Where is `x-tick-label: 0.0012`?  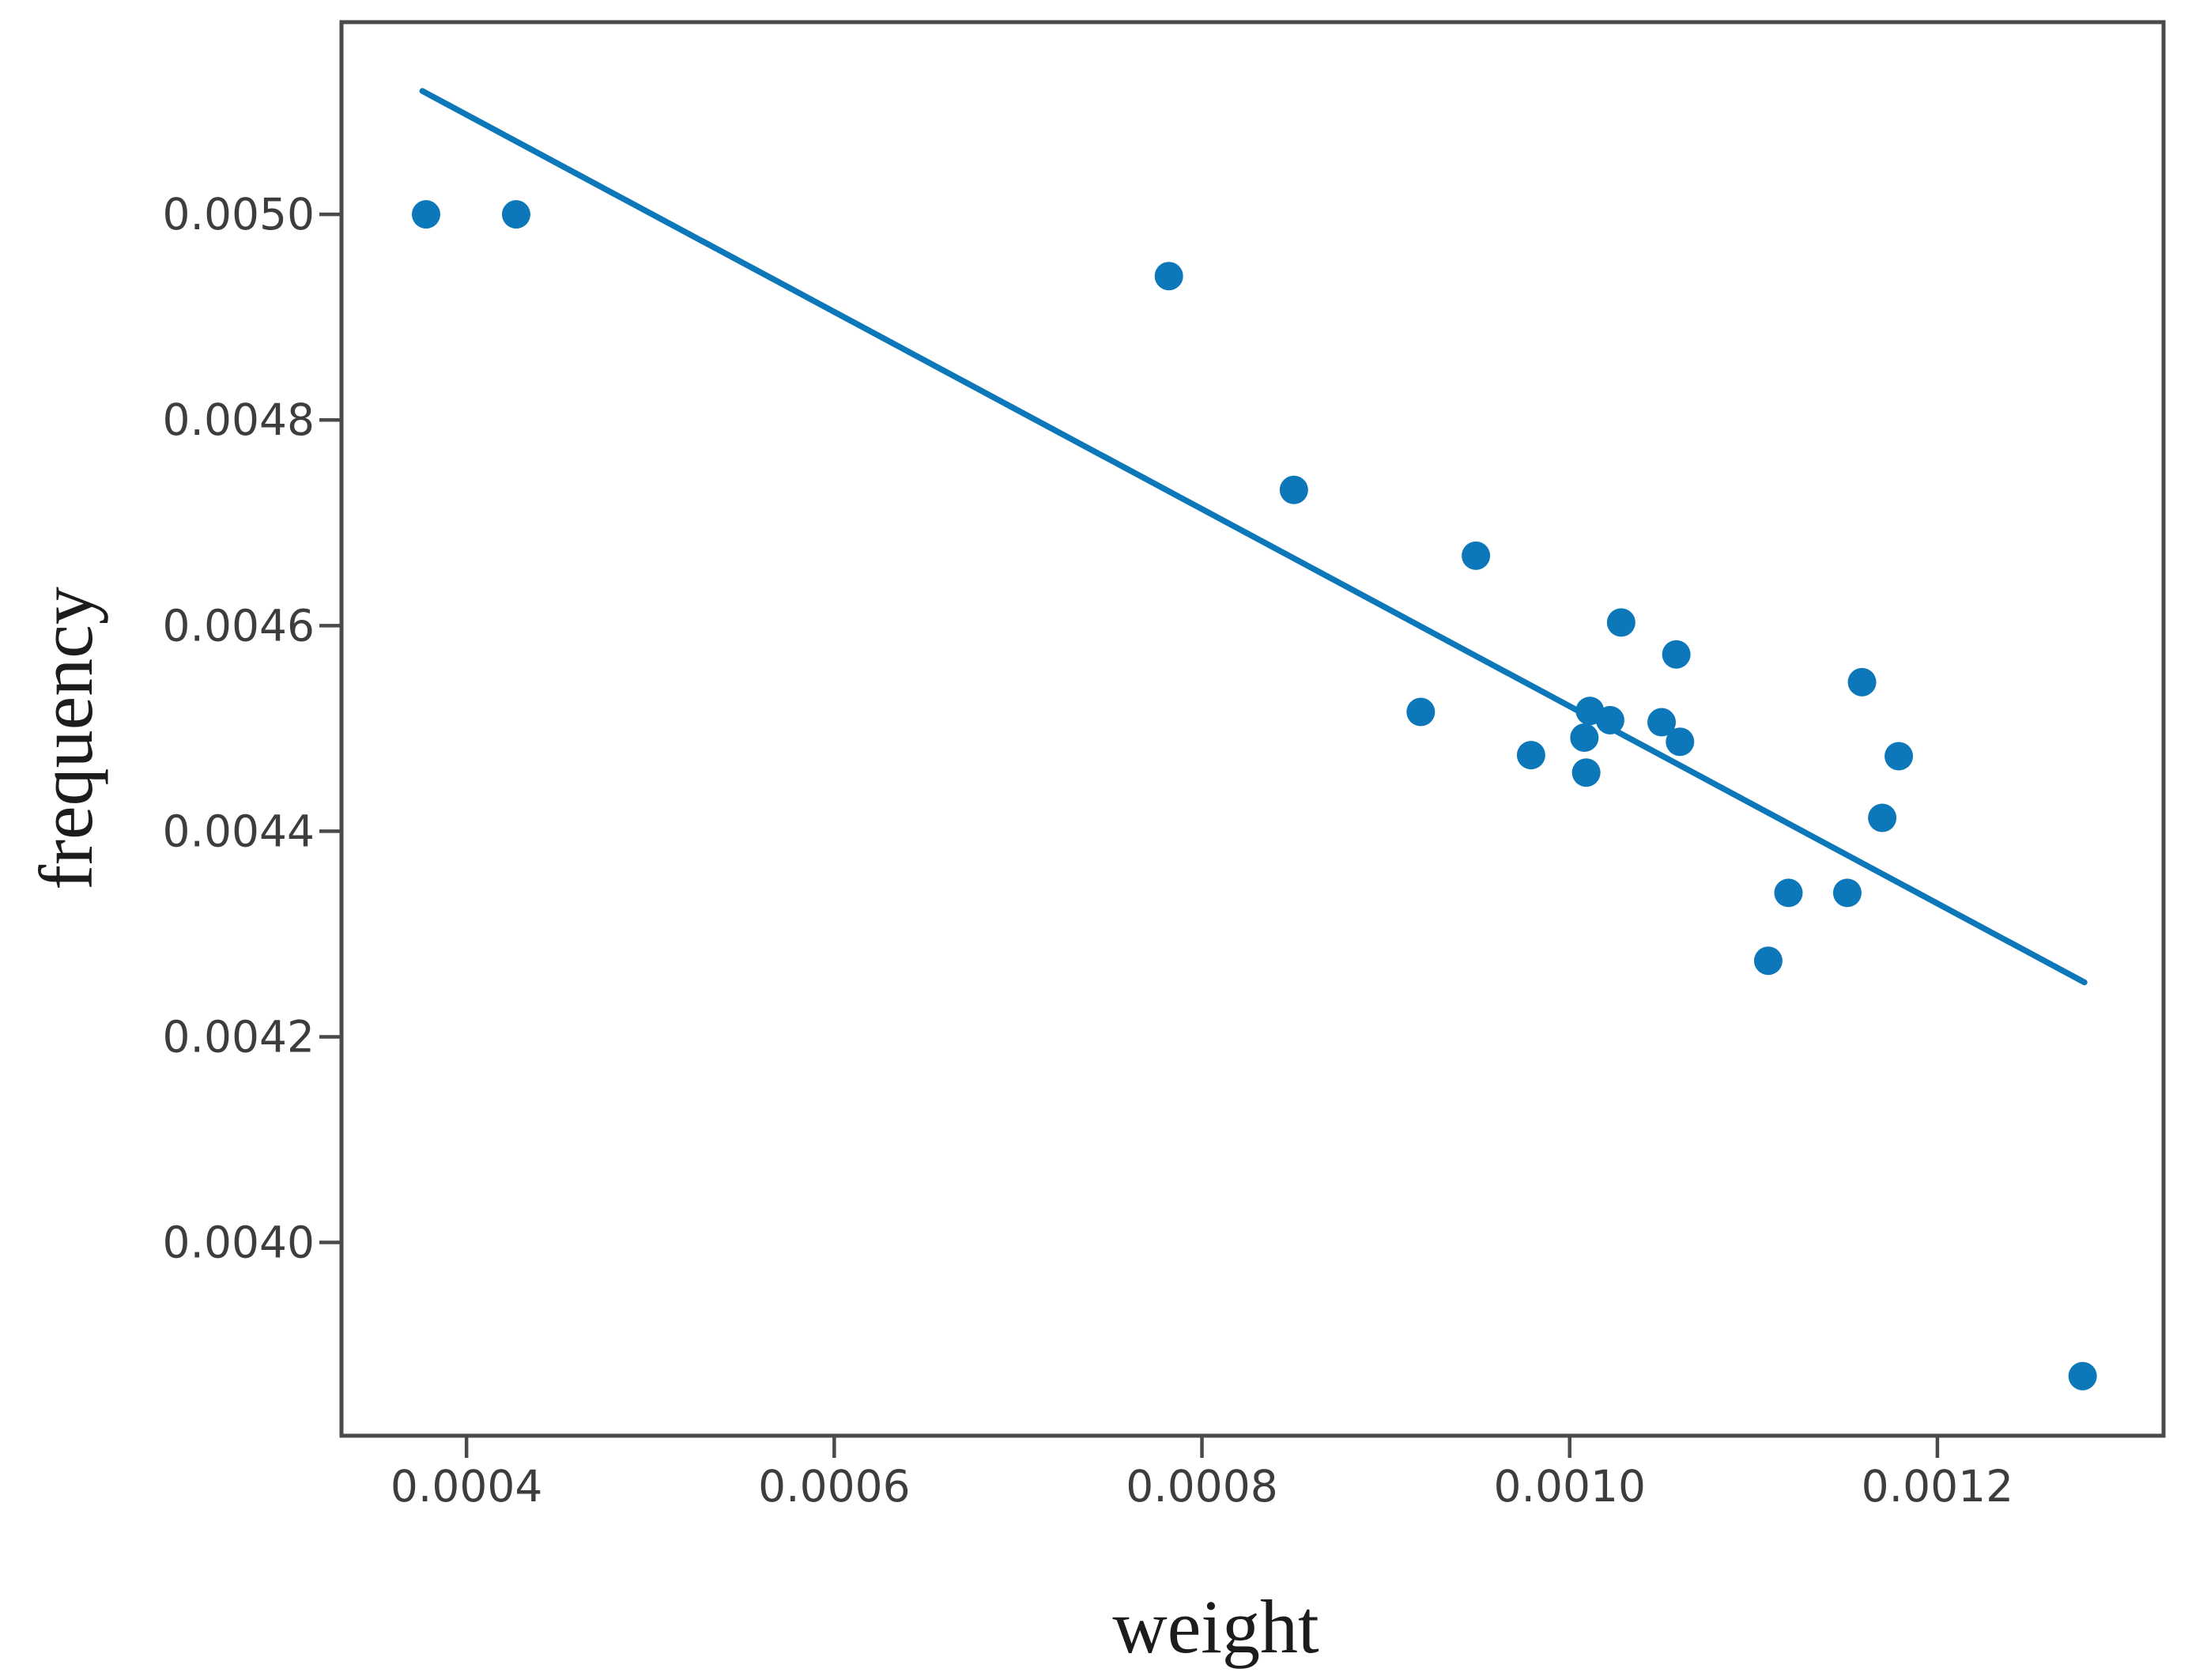
x-tick-label: 0.0012 is located at coordinates (1937, 1486).